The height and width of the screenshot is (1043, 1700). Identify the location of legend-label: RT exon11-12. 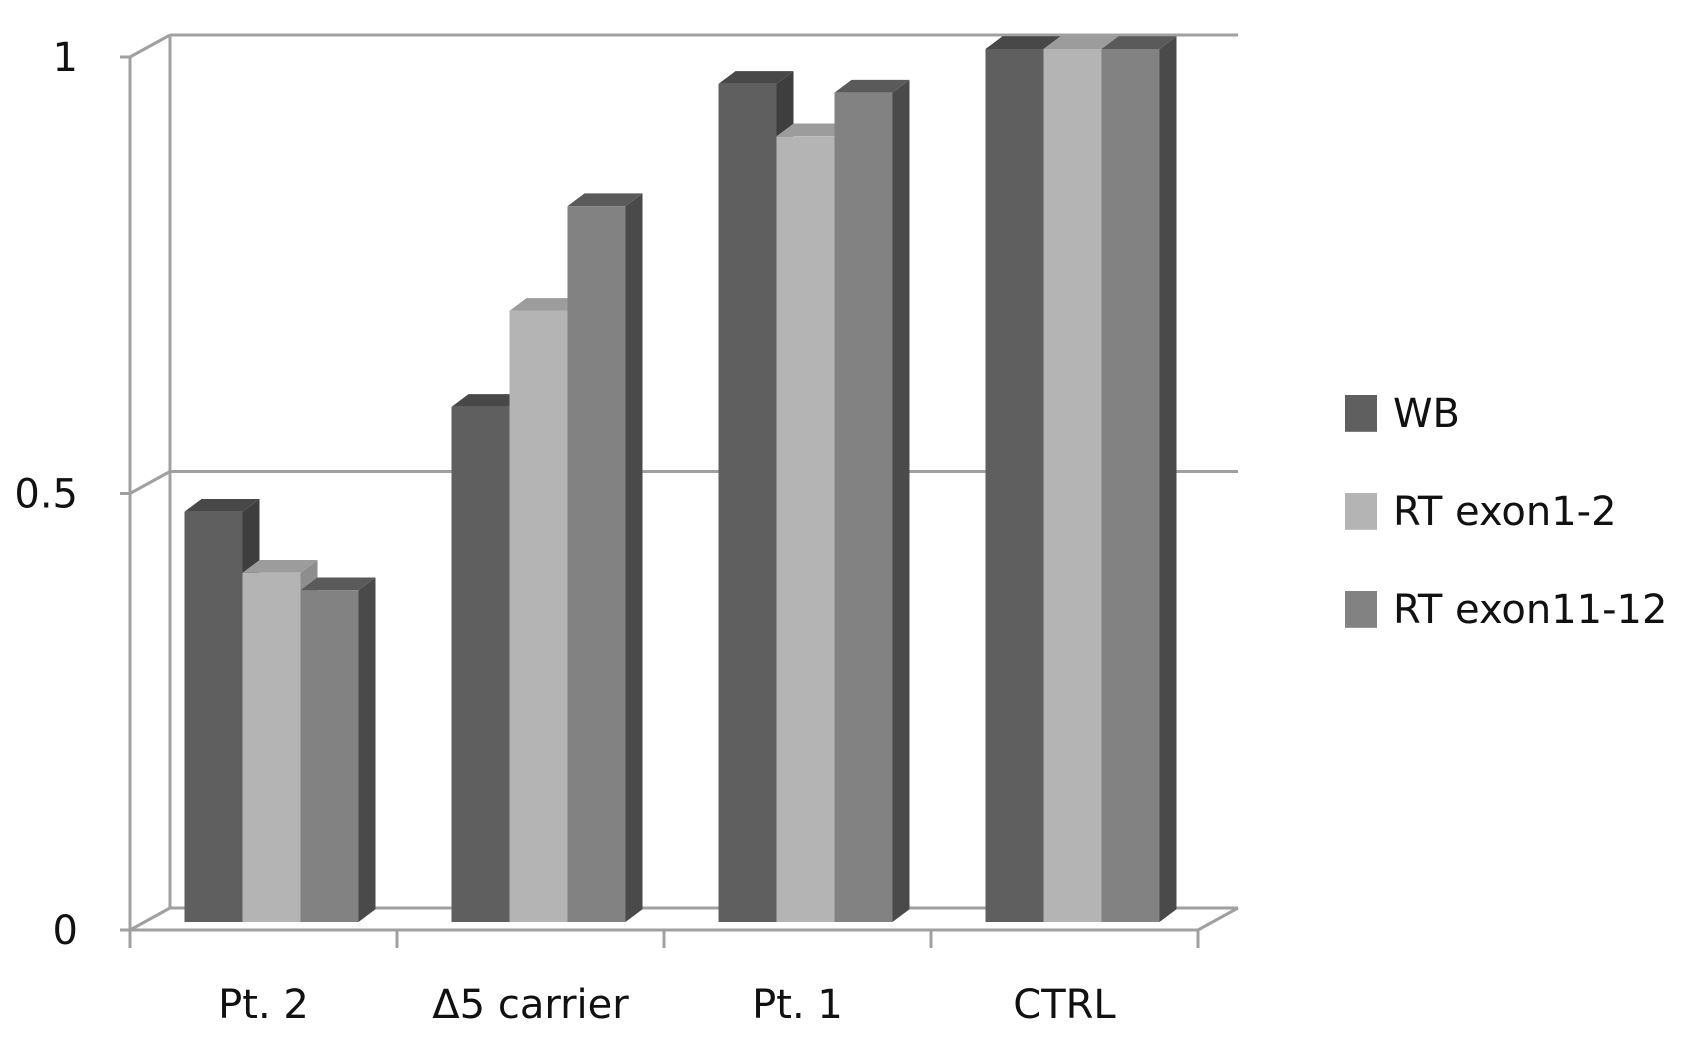
(1530, 610).